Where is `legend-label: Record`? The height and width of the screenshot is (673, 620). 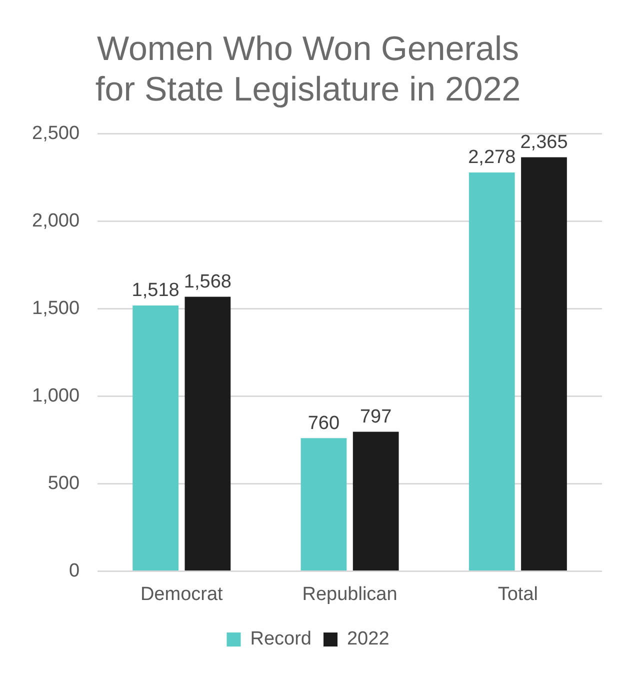
legend-label: Record is located at coordinates (281, 639).